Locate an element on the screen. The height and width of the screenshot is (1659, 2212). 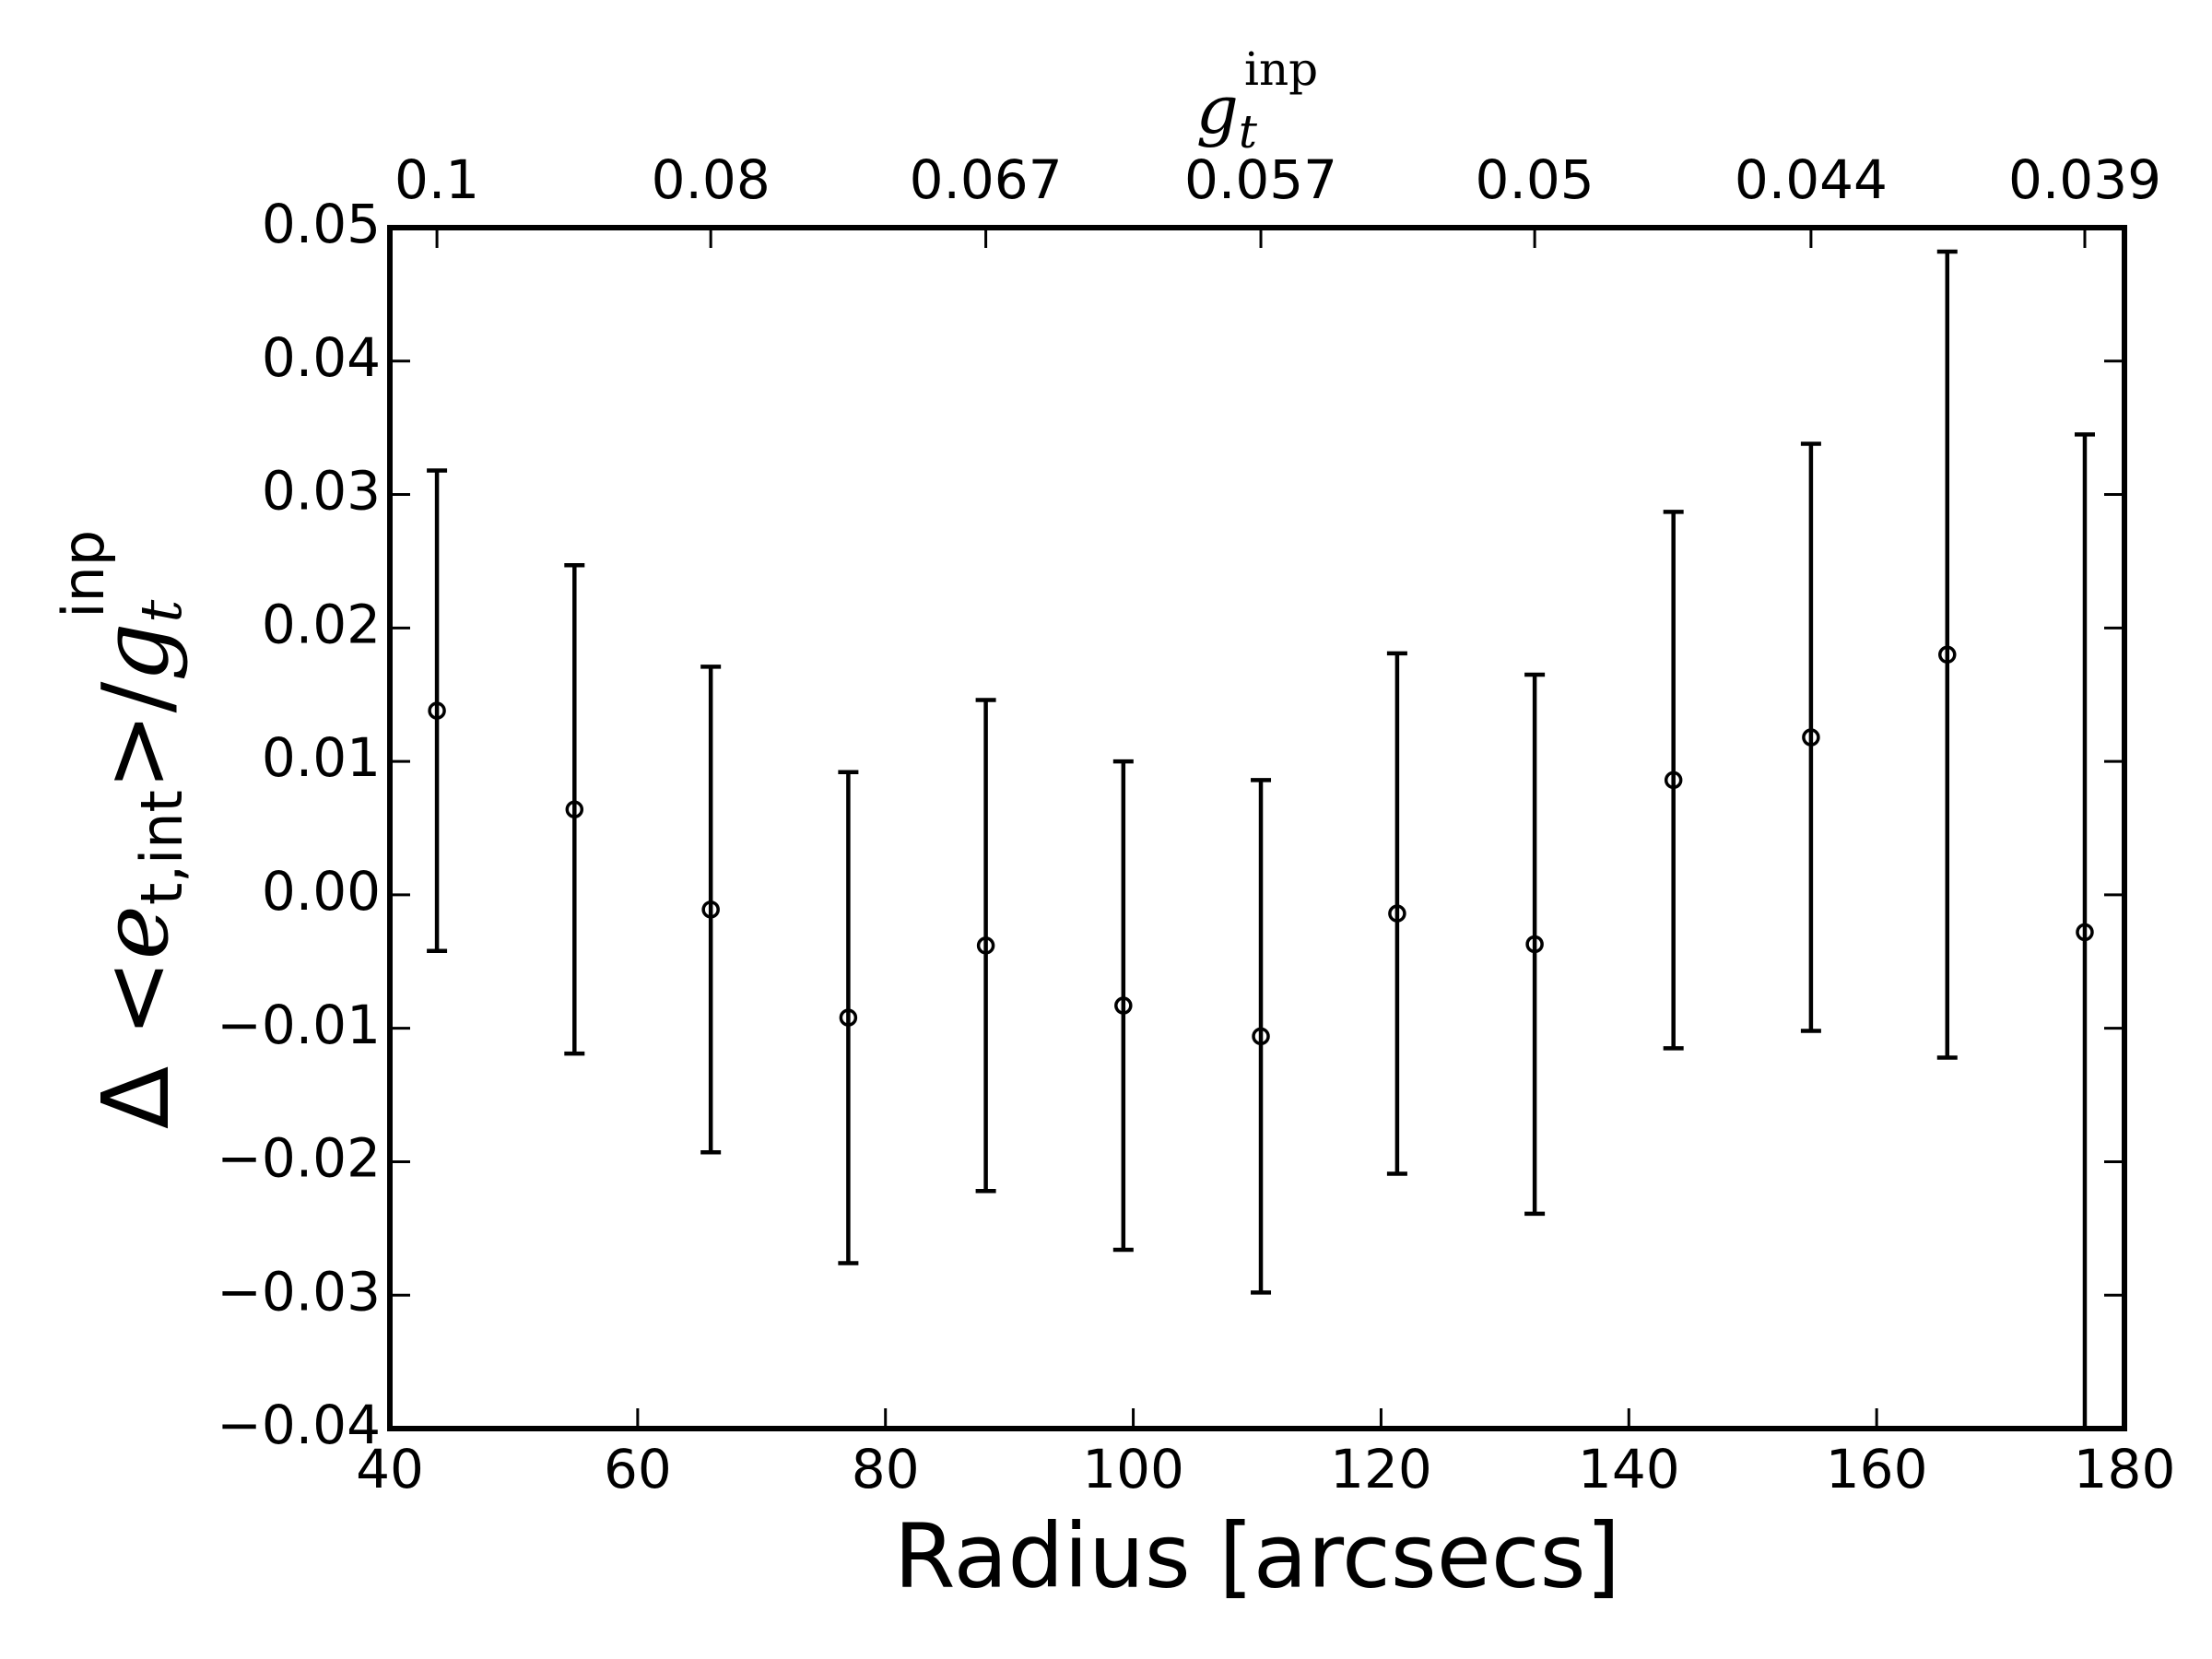
x2-tick-label: 0.057 is located at coordinates (1260, 179).